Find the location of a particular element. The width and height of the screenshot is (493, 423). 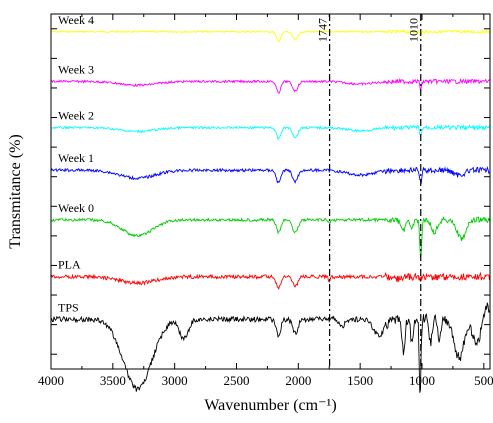

series-labels: Week 4 Week 3 Week 2 Week 1 Week 0 PLA TPS is located at coordinates (76, 164).